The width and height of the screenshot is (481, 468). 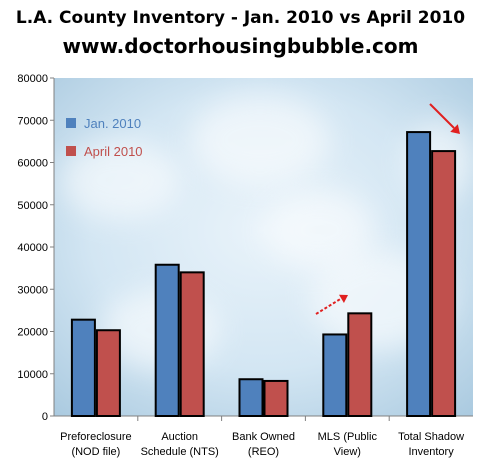 I want to click on x-category-label: Inventory, so click(x=431, y=452).